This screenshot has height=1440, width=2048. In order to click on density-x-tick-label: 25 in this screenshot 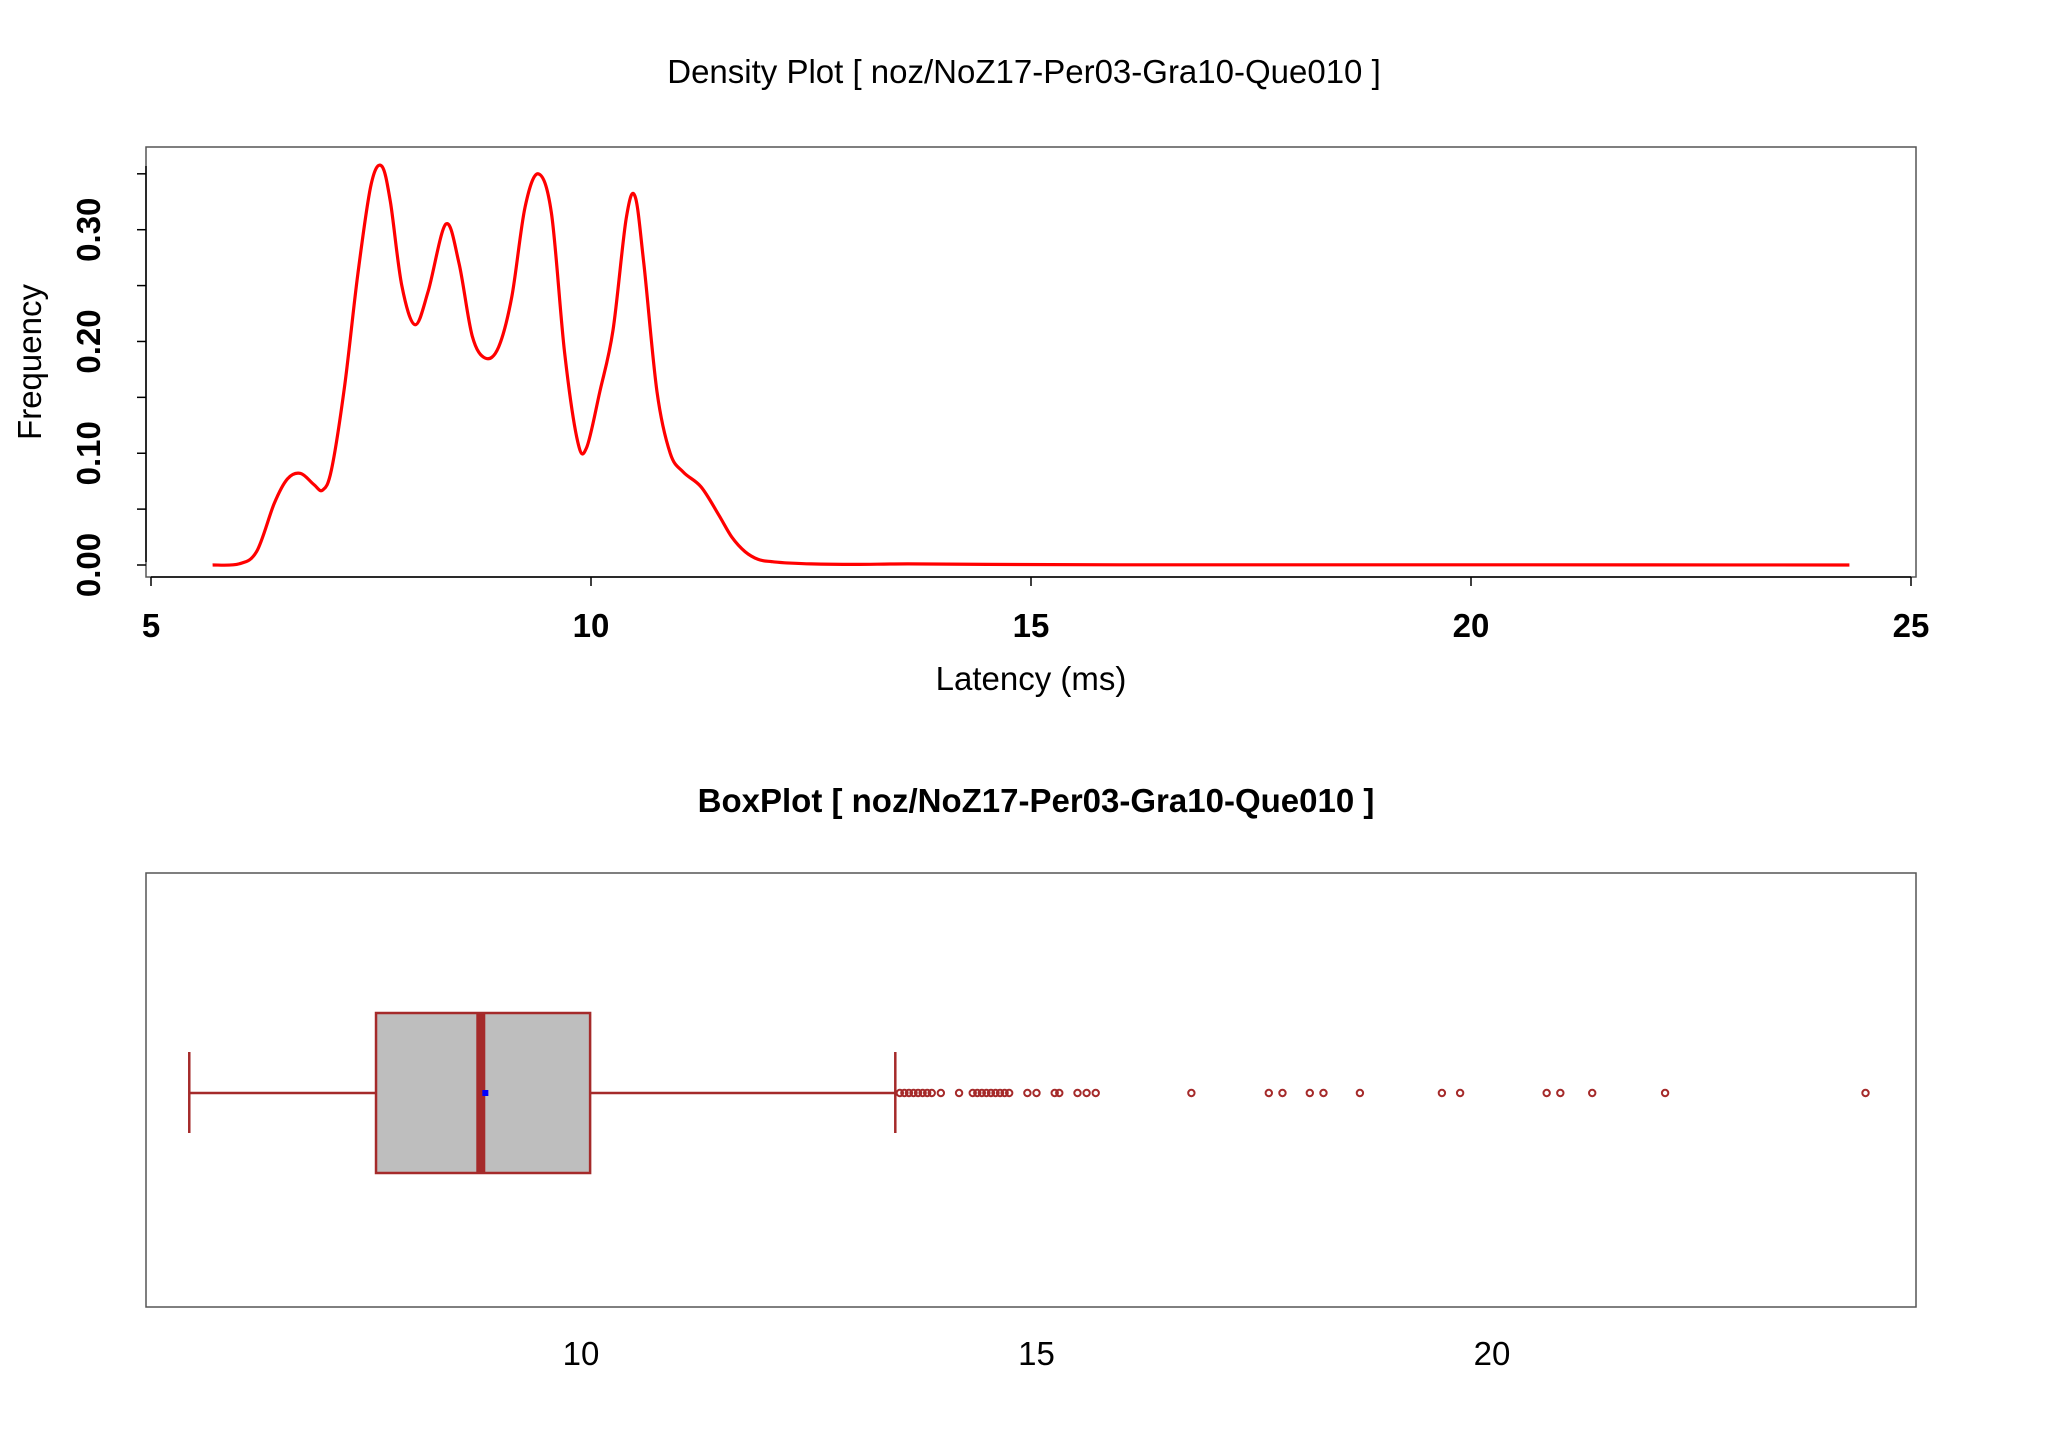, I will do `click(1911, 625)`.